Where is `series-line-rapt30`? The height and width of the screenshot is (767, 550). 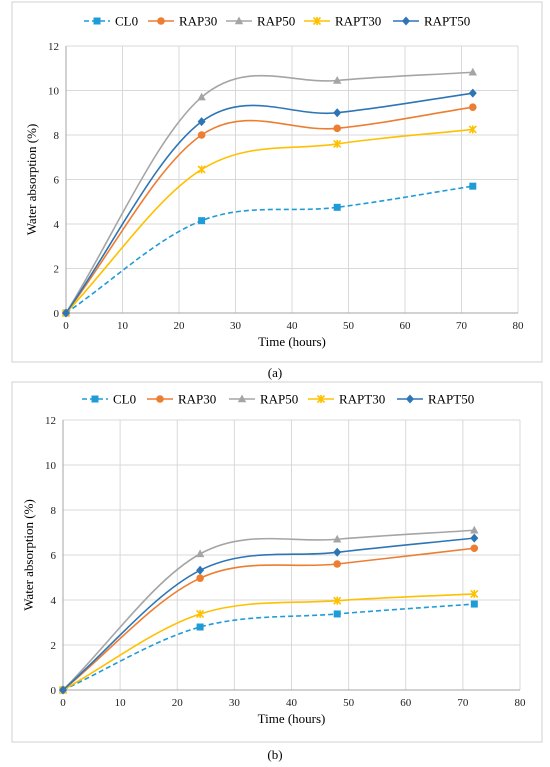
series-line-rapt30 is located at coordinates (268, 642).